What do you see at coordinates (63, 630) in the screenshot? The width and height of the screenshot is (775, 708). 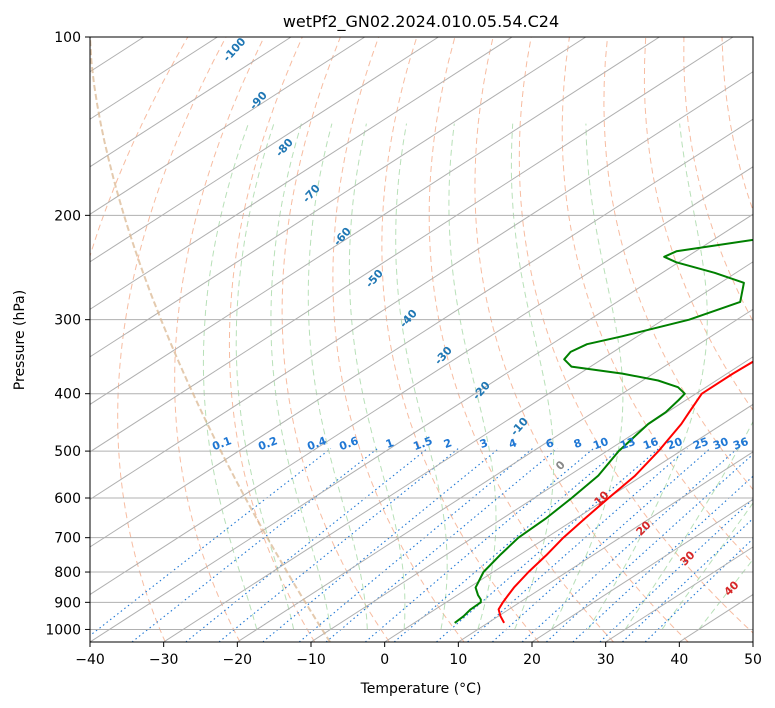 I see `y-tick-label: 1000` at bounding box center [63, 630].